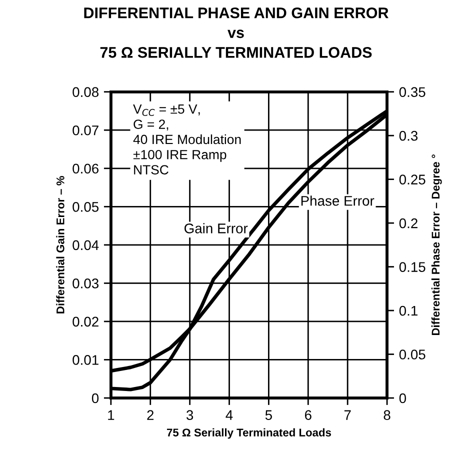  I want to click on y-tick-label: 0.06, so click(85, 169).